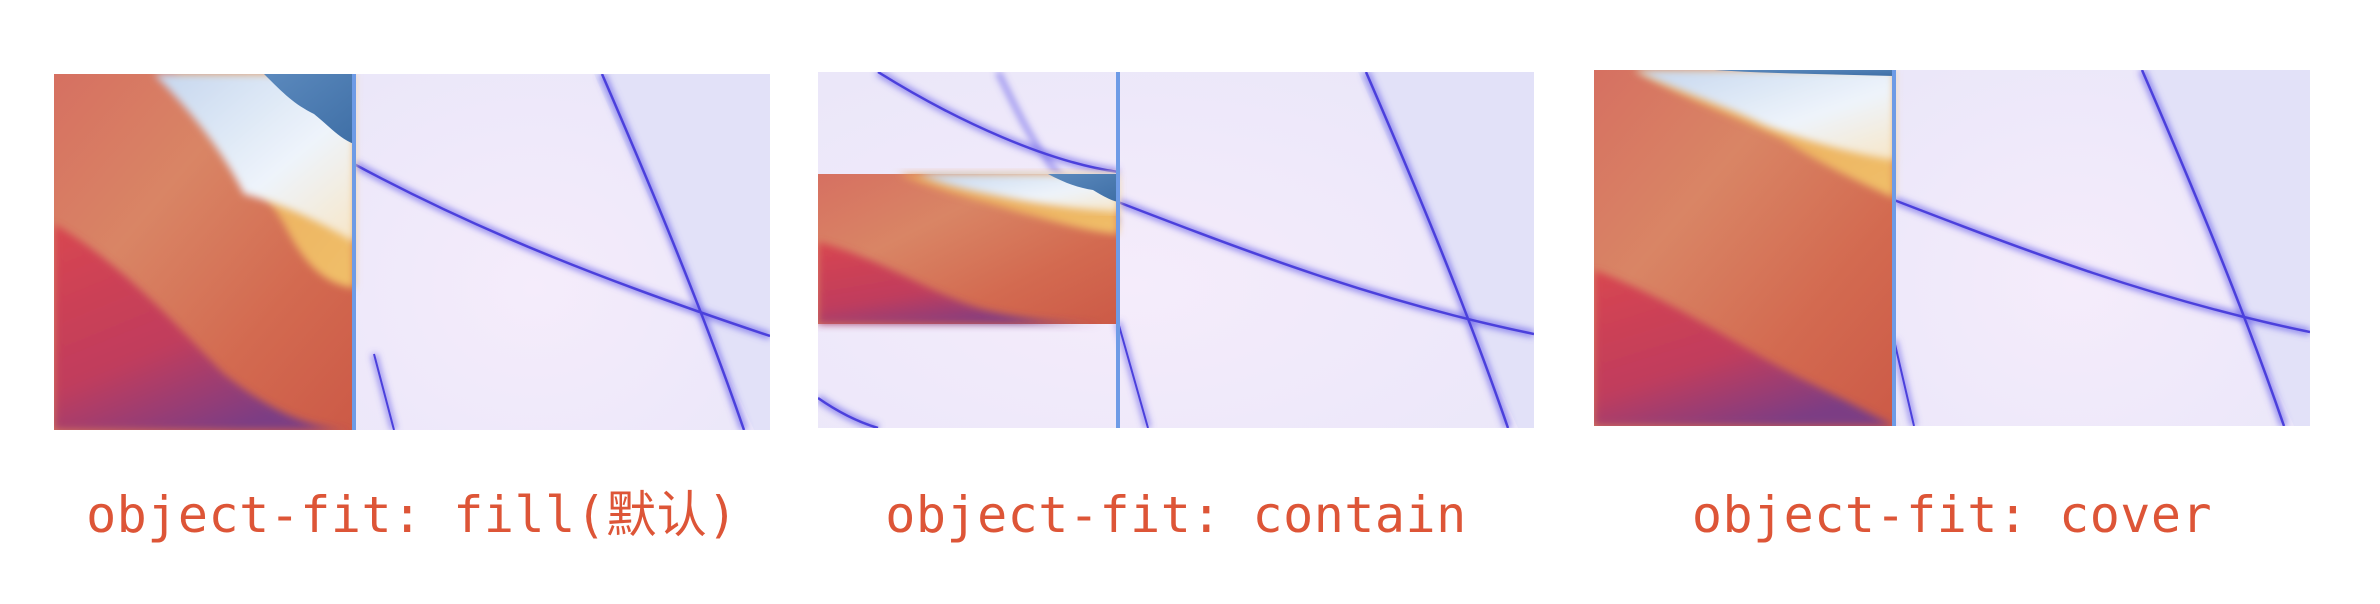 The image size is (2380, 604). Describe the element at coordinates (968, 249) in the screenshot. I see `contain-image-letterboxed` at that location.